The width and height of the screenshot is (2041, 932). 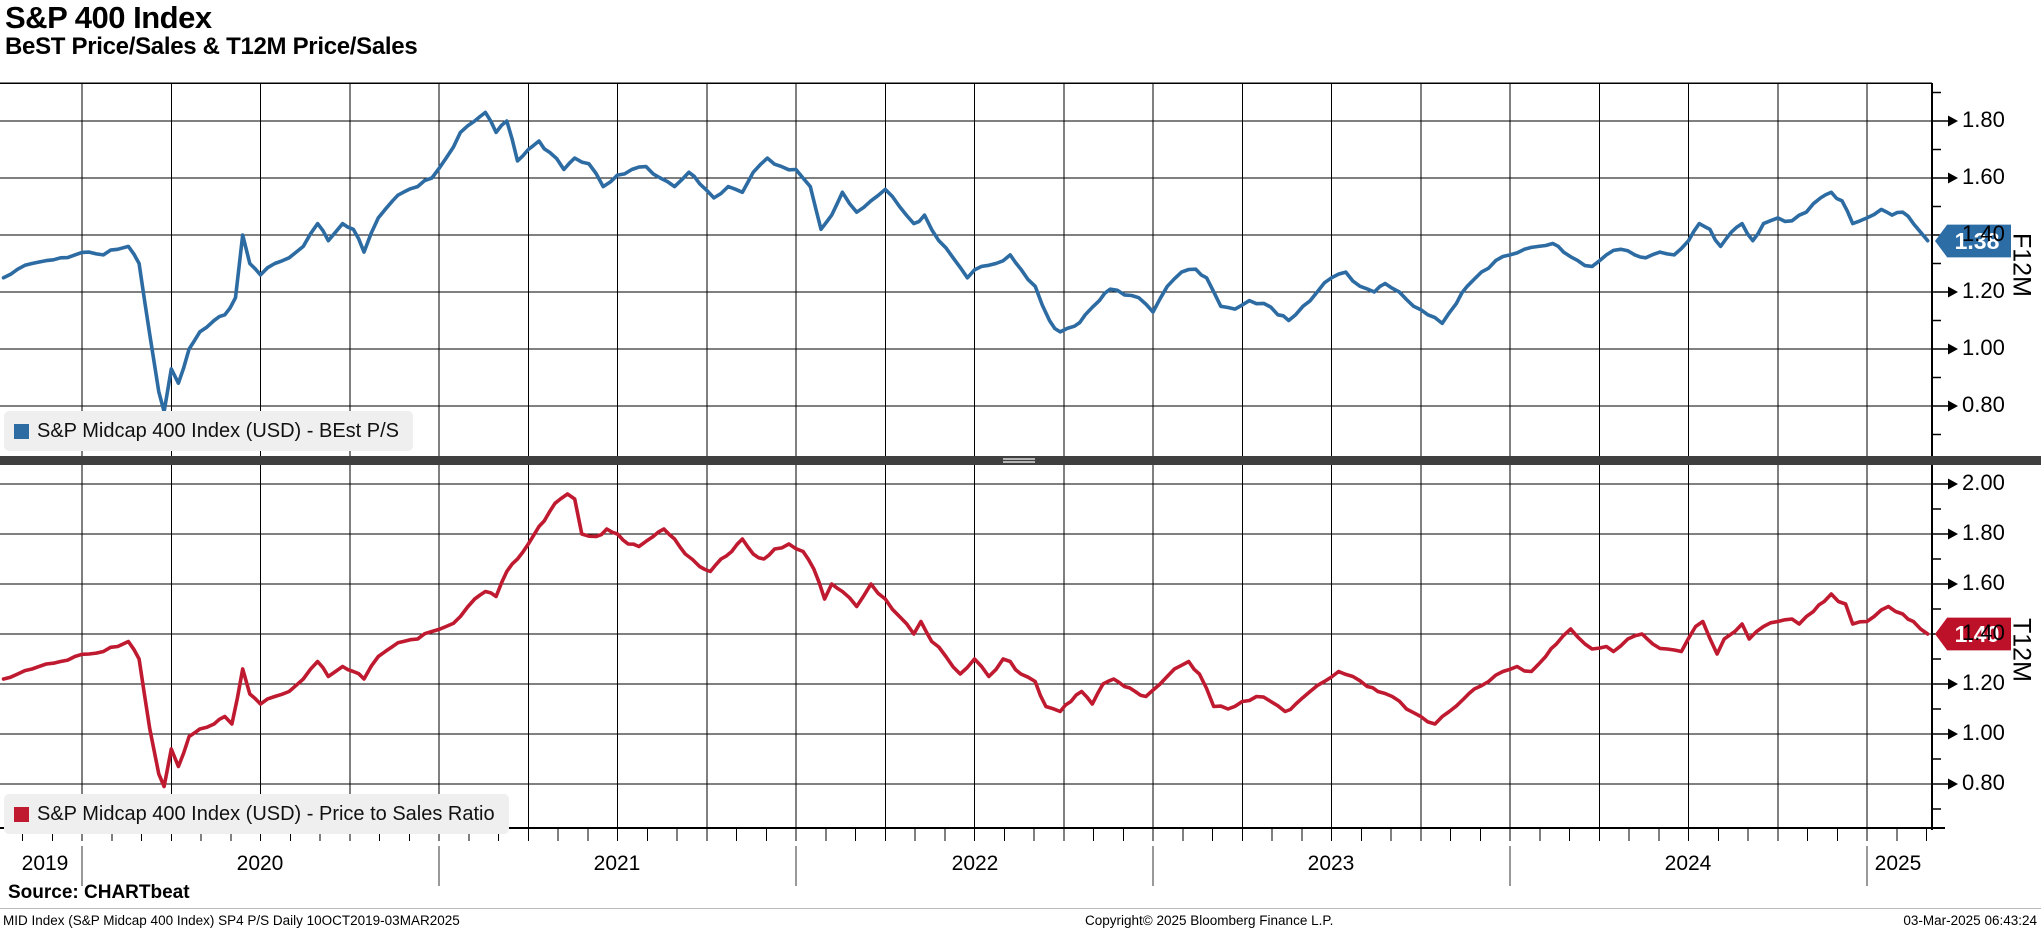 What do you see at coordinates (1209, 920) in the screenshot?
I see `footer-copyright: Copyright© 2025 Bloomberg Finance L.P.` at bounding box center [1209, 920].